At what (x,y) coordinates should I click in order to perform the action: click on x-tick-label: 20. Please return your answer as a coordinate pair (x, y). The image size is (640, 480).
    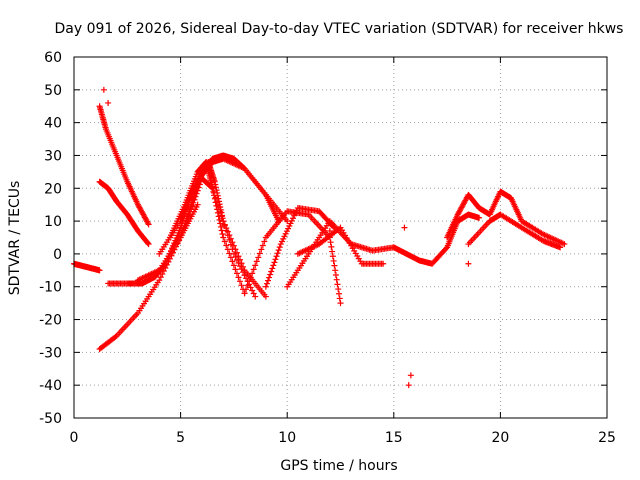
    Looking at the image, I should click on (500, 438).